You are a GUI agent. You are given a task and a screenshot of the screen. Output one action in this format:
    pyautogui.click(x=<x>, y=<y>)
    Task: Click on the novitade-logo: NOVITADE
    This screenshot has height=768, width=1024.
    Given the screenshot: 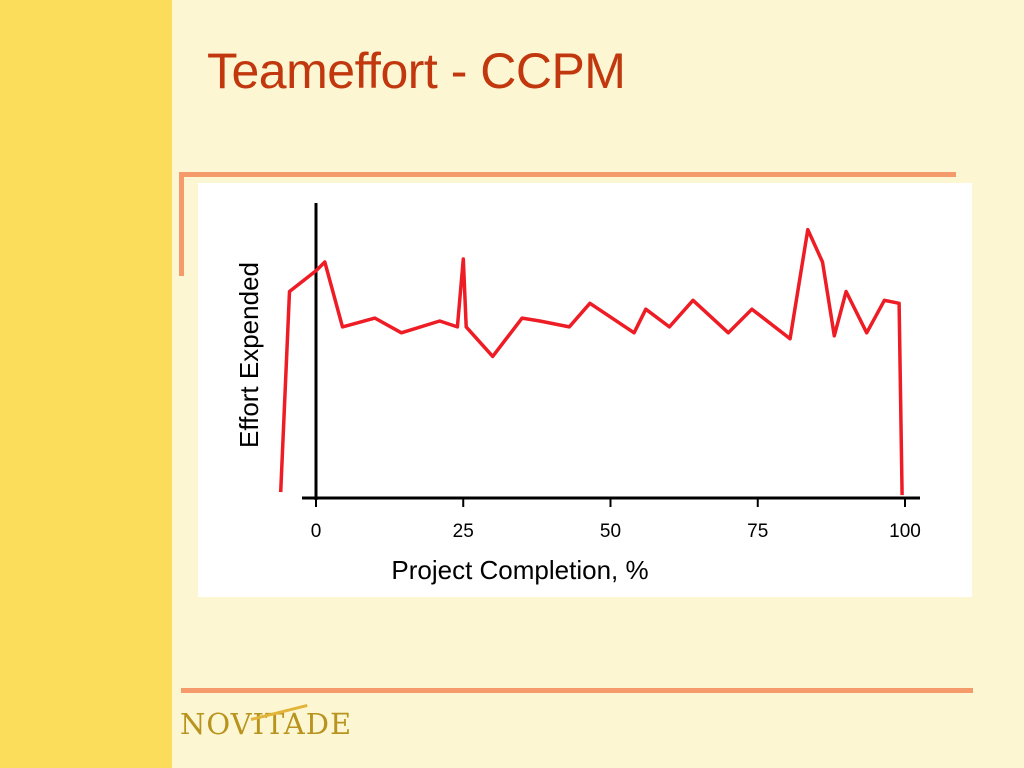 What is the action you would take?
    pyautogui.click(x=266, y=724)
    